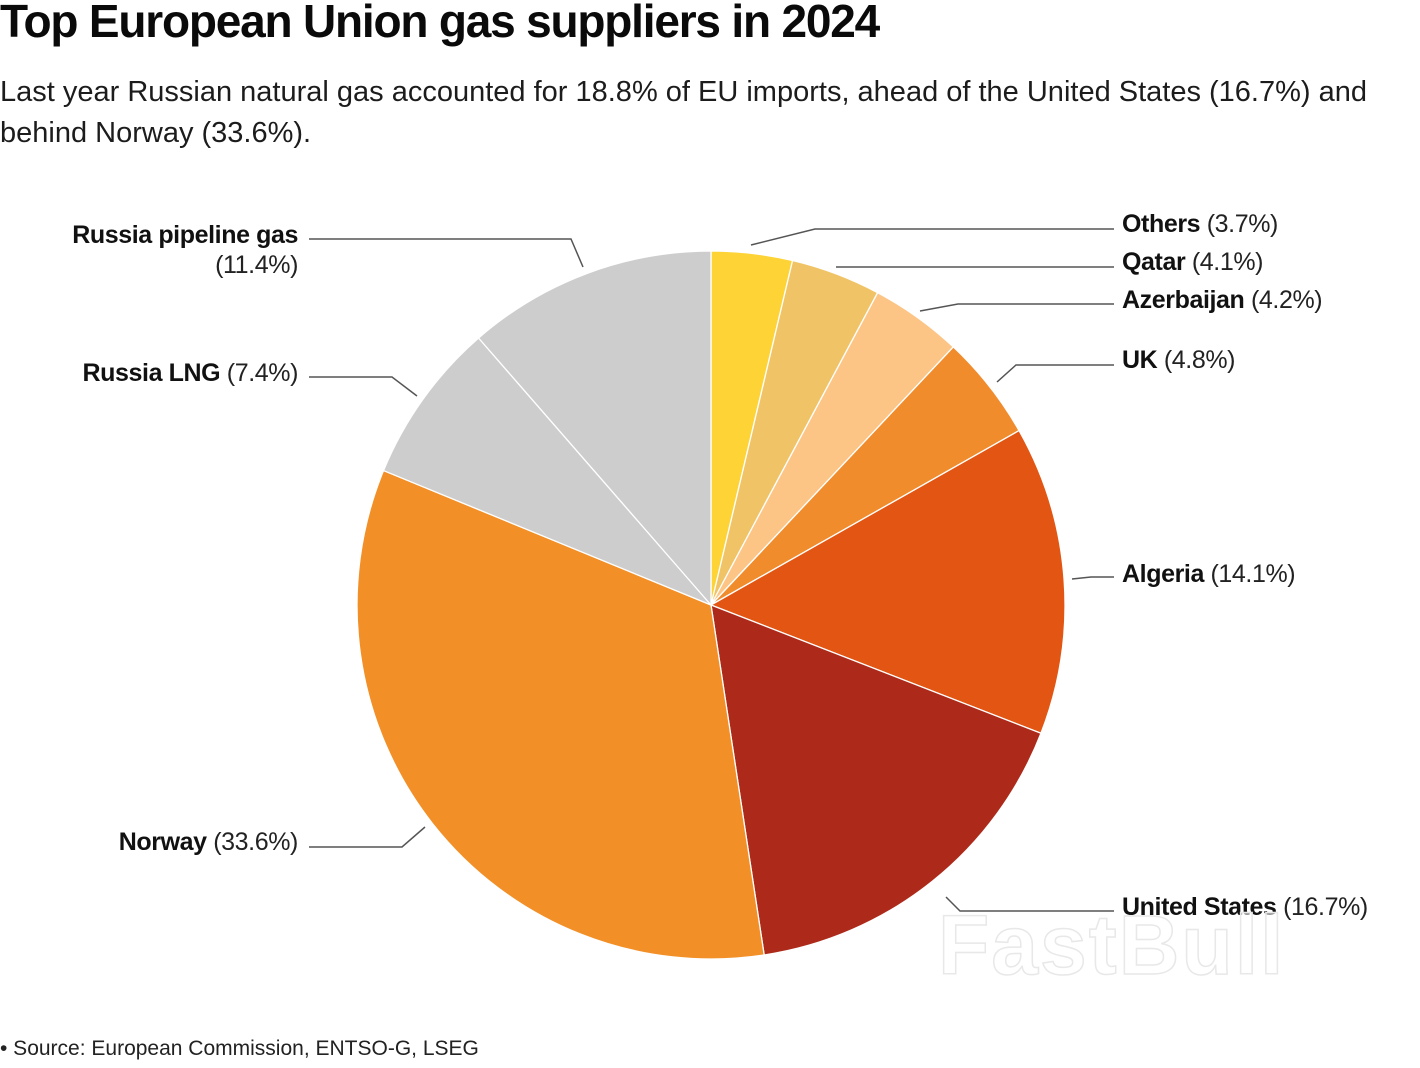 The image size is (1420, 1068). Describe the element at coordinates (185, 235) in the screenshot. I see `slice-label-name: Russia pipeline gas` at that location.